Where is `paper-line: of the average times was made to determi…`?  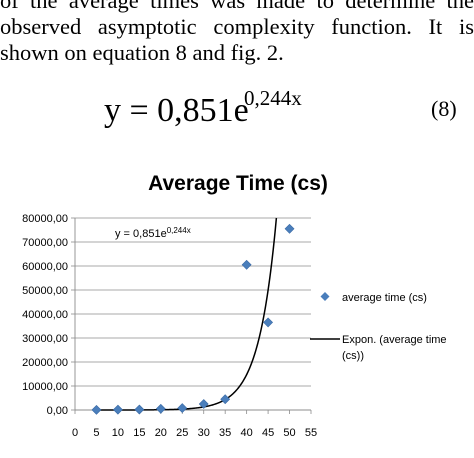 paper-line: of the average times was made to determi… is located at coordinates (237, 6).